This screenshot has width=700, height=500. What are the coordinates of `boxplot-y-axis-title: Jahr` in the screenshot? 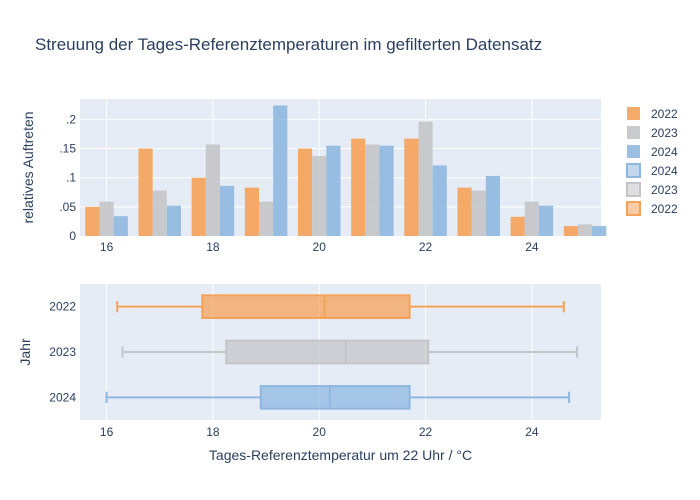 It's located at (25, 352).